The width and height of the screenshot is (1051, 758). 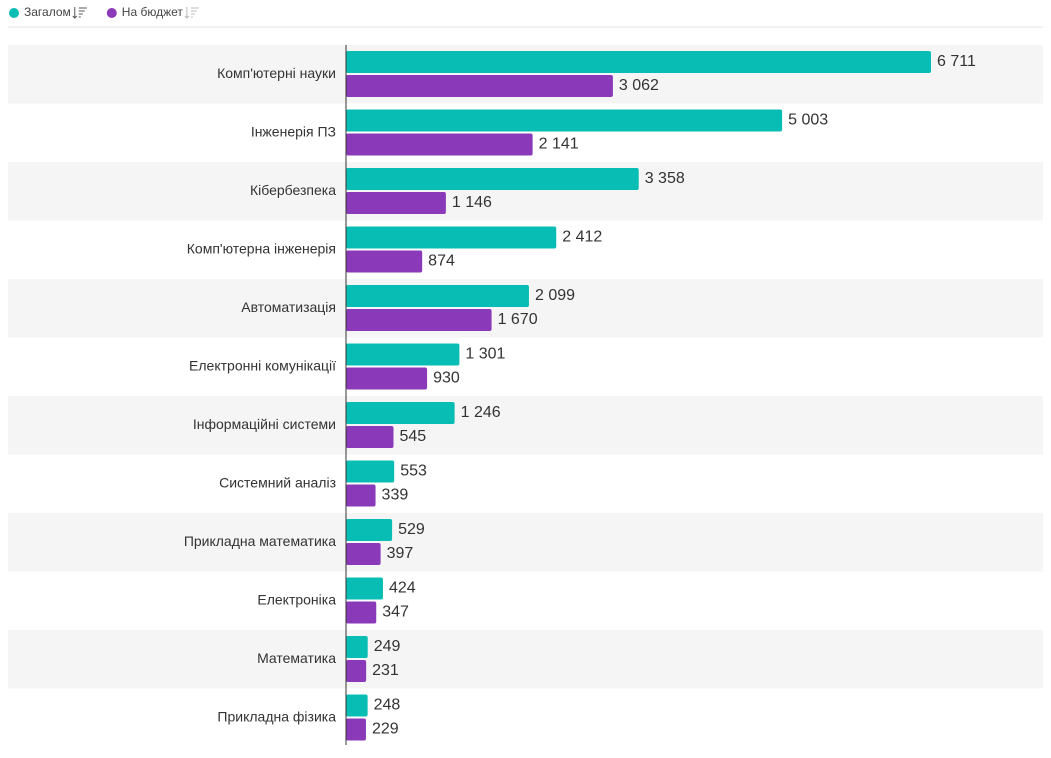 What do you see at coordinates (446, 378) in the screenshot?
I see `value-label: 930` at bounding box center [446, 378].